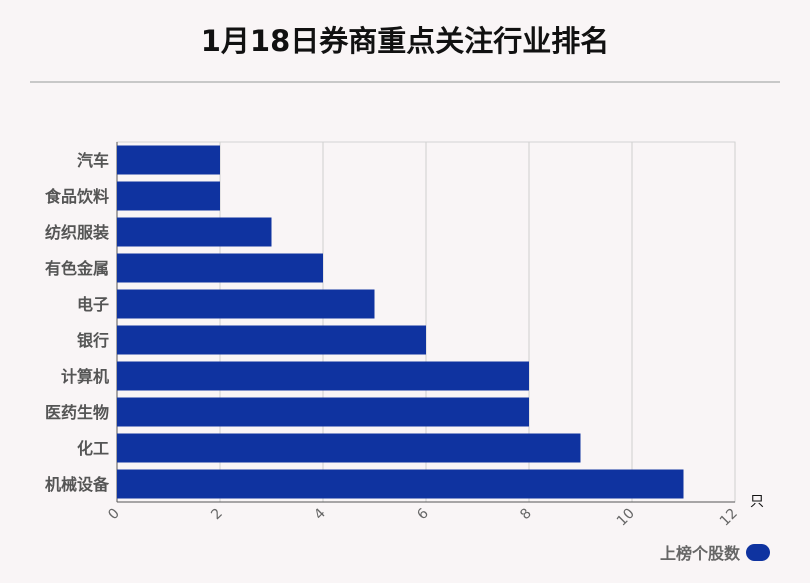 The height and width of the screenshot is (583, 810). I want to click on chart-title: 1月18日券商重点关注行业排名, so click(405, 41).